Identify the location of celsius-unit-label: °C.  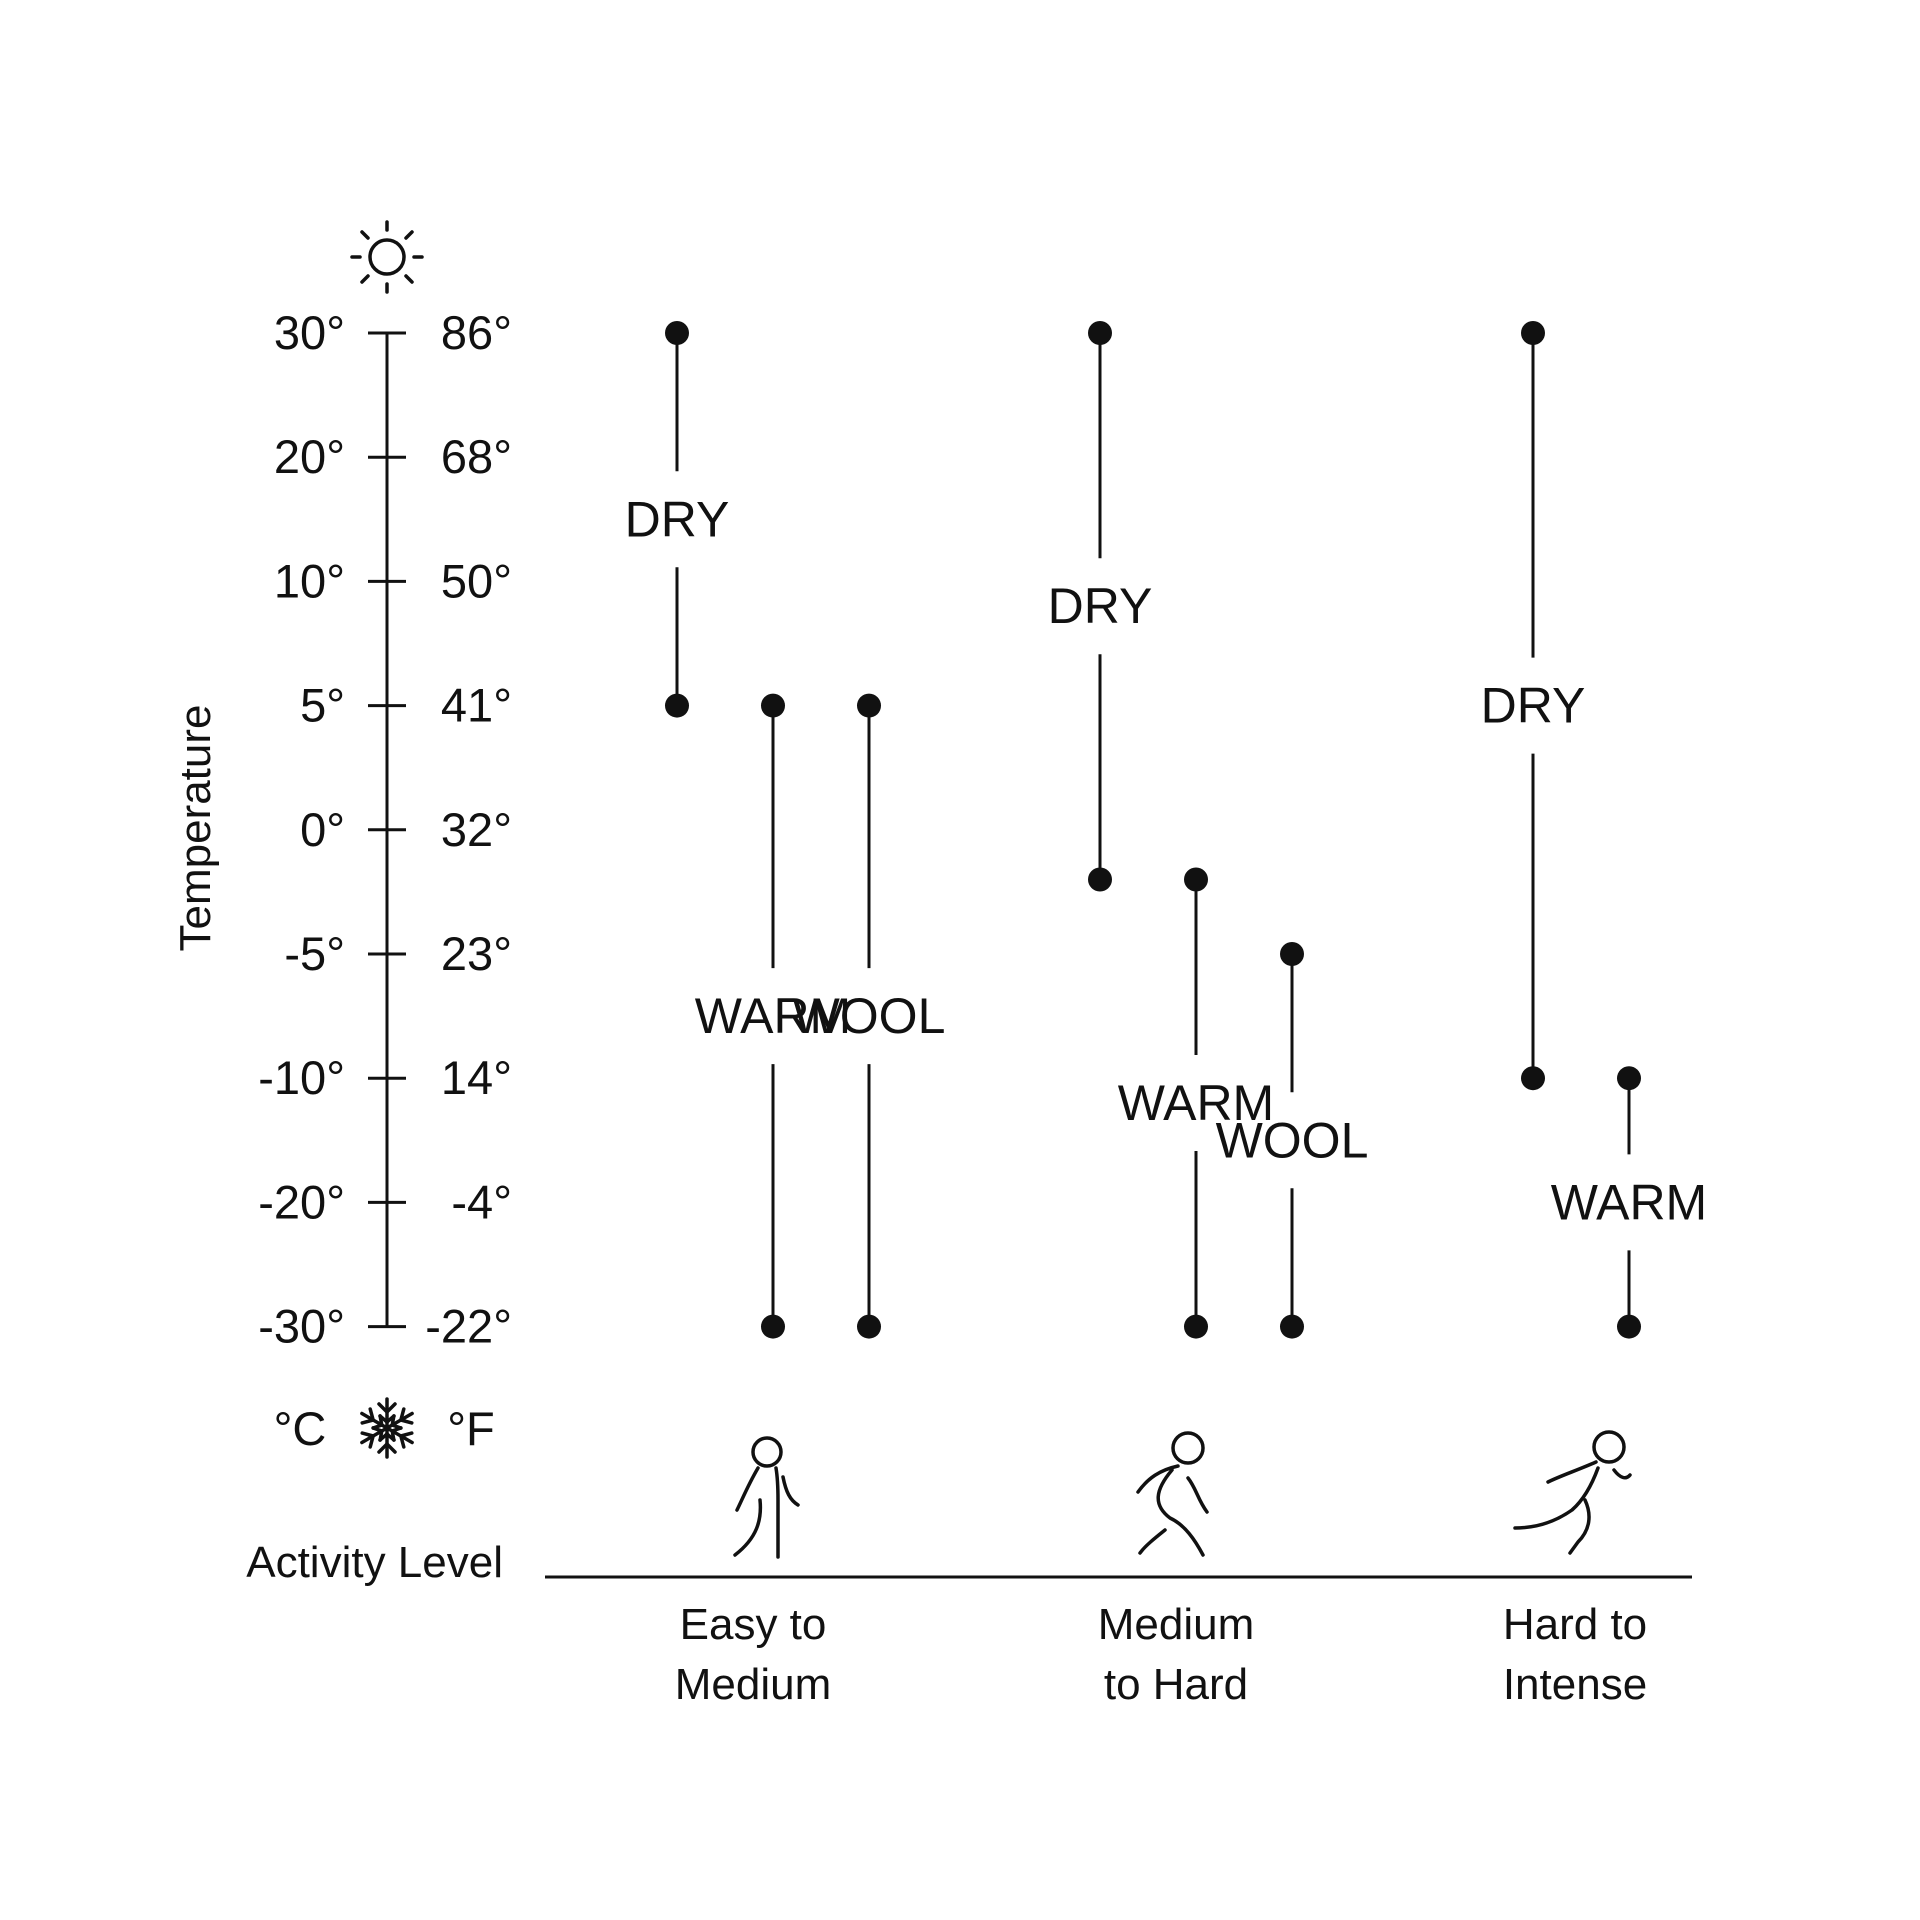
(300, 1428).